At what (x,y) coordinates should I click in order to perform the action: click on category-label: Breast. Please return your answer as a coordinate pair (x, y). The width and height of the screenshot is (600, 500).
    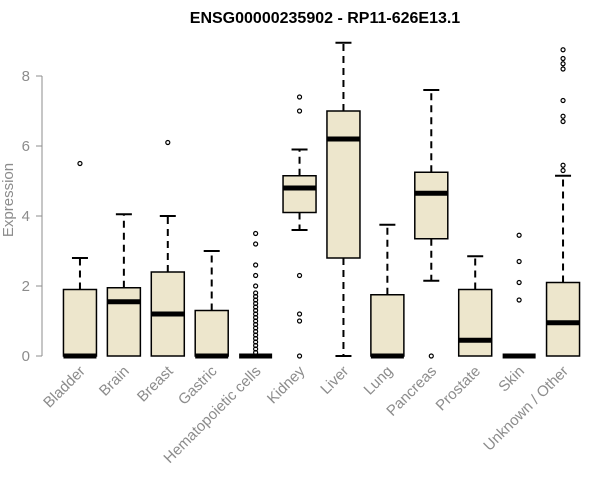
    Looking at the image, I should click on (155, 383).